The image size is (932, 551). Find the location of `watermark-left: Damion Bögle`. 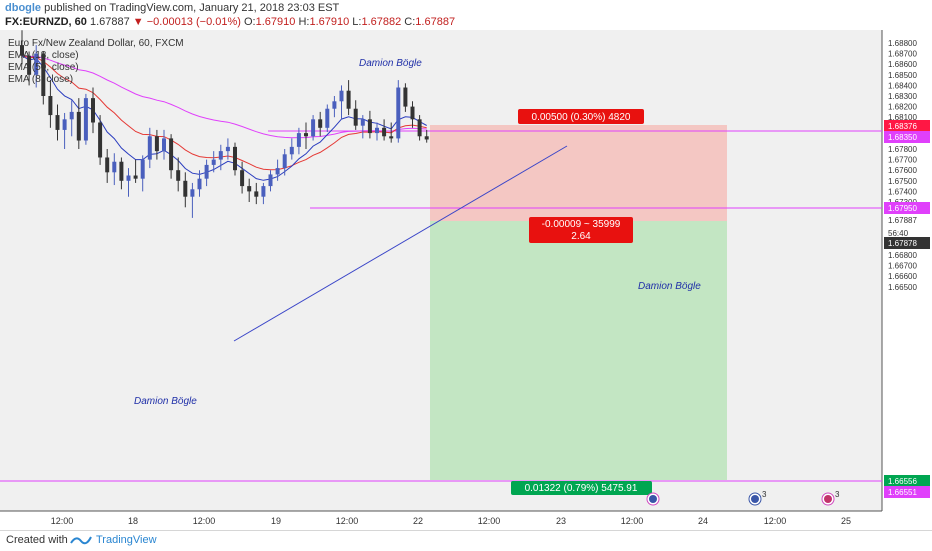

watermark-left: Damion Bögle is located at coordinates (165, 401).